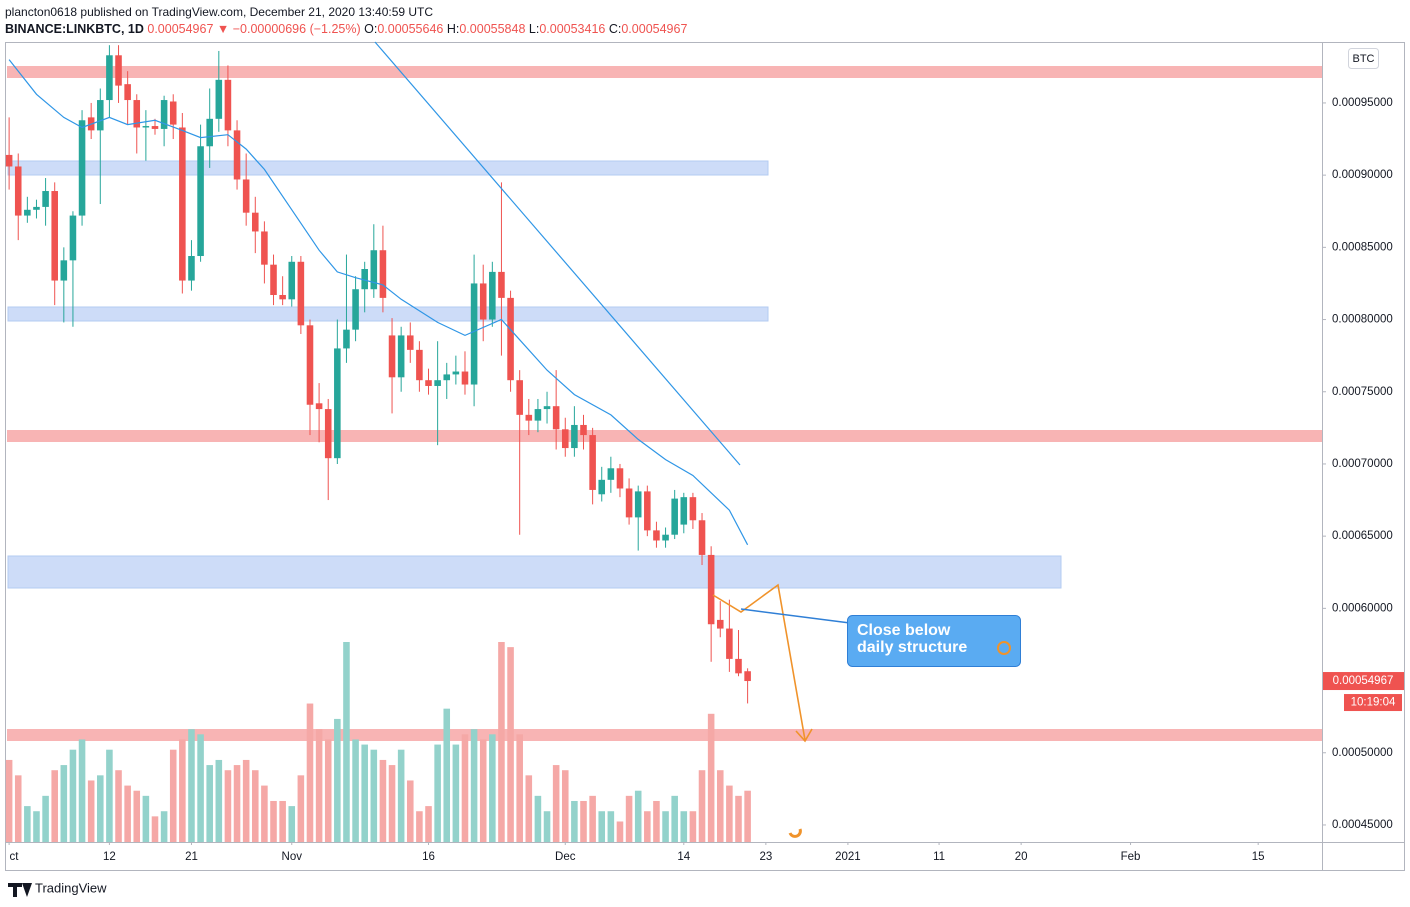 The width and height of the screenshot is (1410, 907). I want to click on callout-pointer, so click(795, 616).